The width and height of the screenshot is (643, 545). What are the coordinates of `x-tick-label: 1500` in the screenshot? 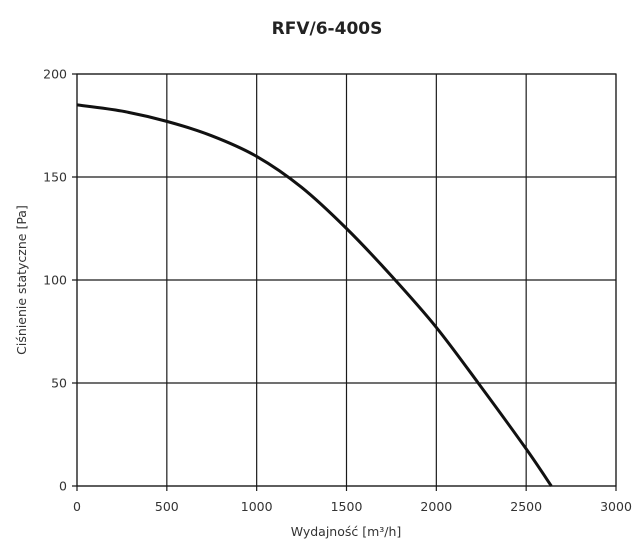 It's located at (347, 506).